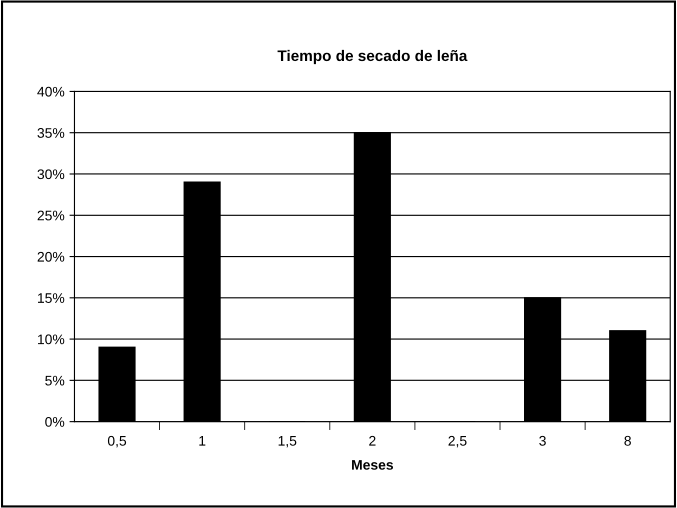 The image size is (677, 508). What do you see at coordinates (51, 257) in the screenshot?
I see `y-tick-label: 20%` at bounding box center [51, 257].